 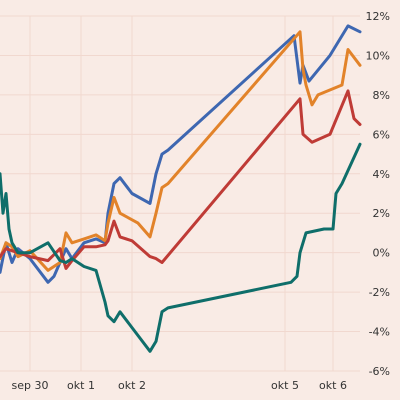 I want to click on y-tick-label: -6%, so click(x=379, y=371).